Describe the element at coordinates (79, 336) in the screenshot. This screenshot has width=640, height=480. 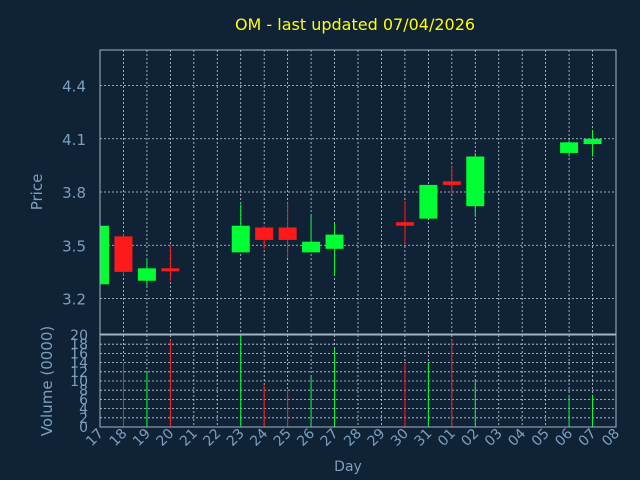
I see `volume-tick-label: 20` at that location.